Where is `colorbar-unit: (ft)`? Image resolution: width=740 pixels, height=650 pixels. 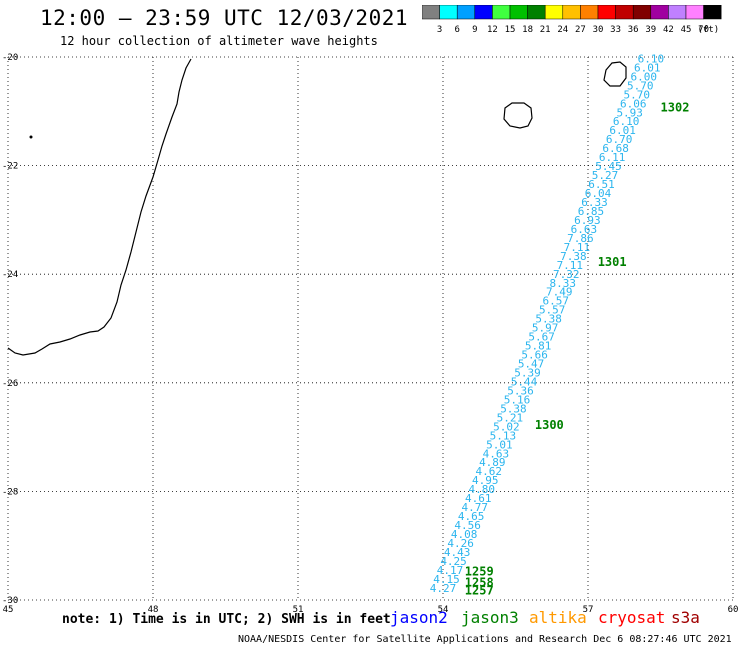 colorbar-unit: (ft) is located at coordinates (709, 30).